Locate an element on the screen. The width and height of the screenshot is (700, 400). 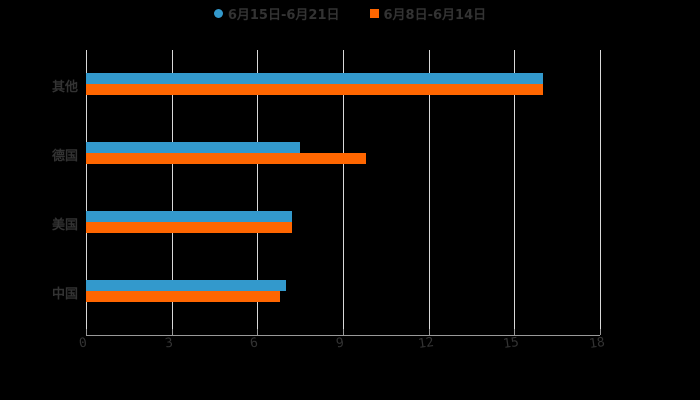
x-axis-tick-label: 9 is located at coordinates (340, 343).